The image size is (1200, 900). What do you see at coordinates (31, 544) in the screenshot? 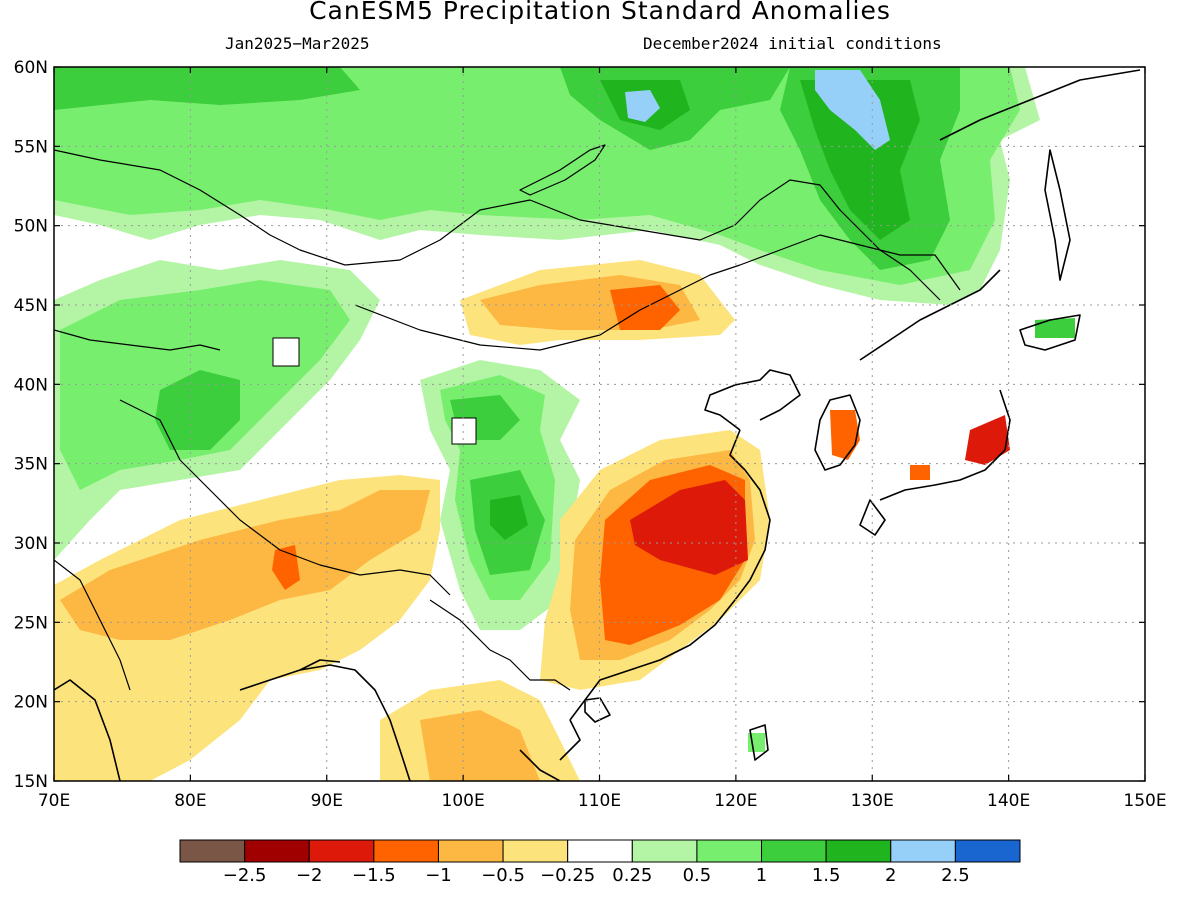
I see `lat-tick-label: 30N` at bounding box center [31, 544].